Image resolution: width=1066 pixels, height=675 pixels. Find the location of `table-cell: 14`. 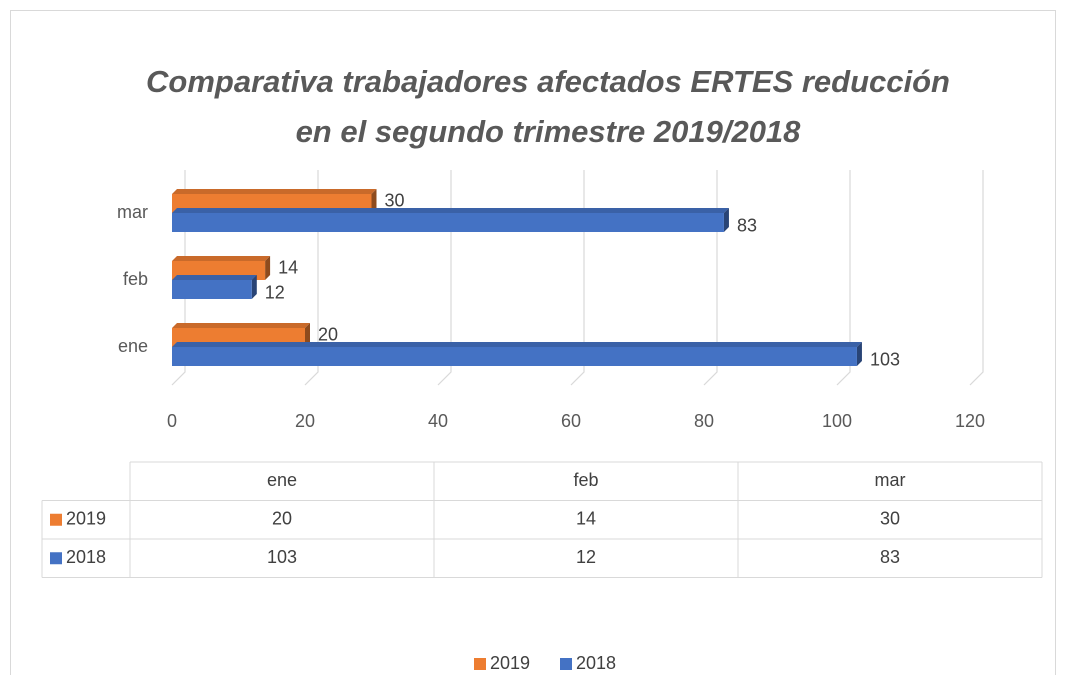

table-cell: 14 is located at coordinates (586, 519).